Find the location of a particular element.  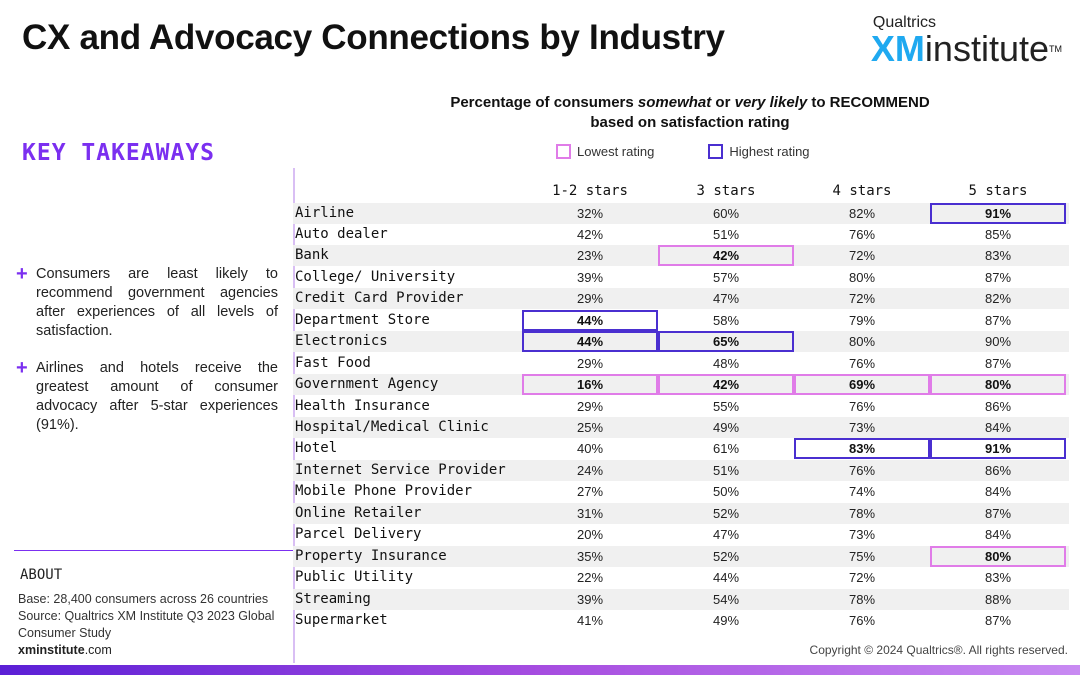

value-cell: 84% is located at coordinates (998, 535).